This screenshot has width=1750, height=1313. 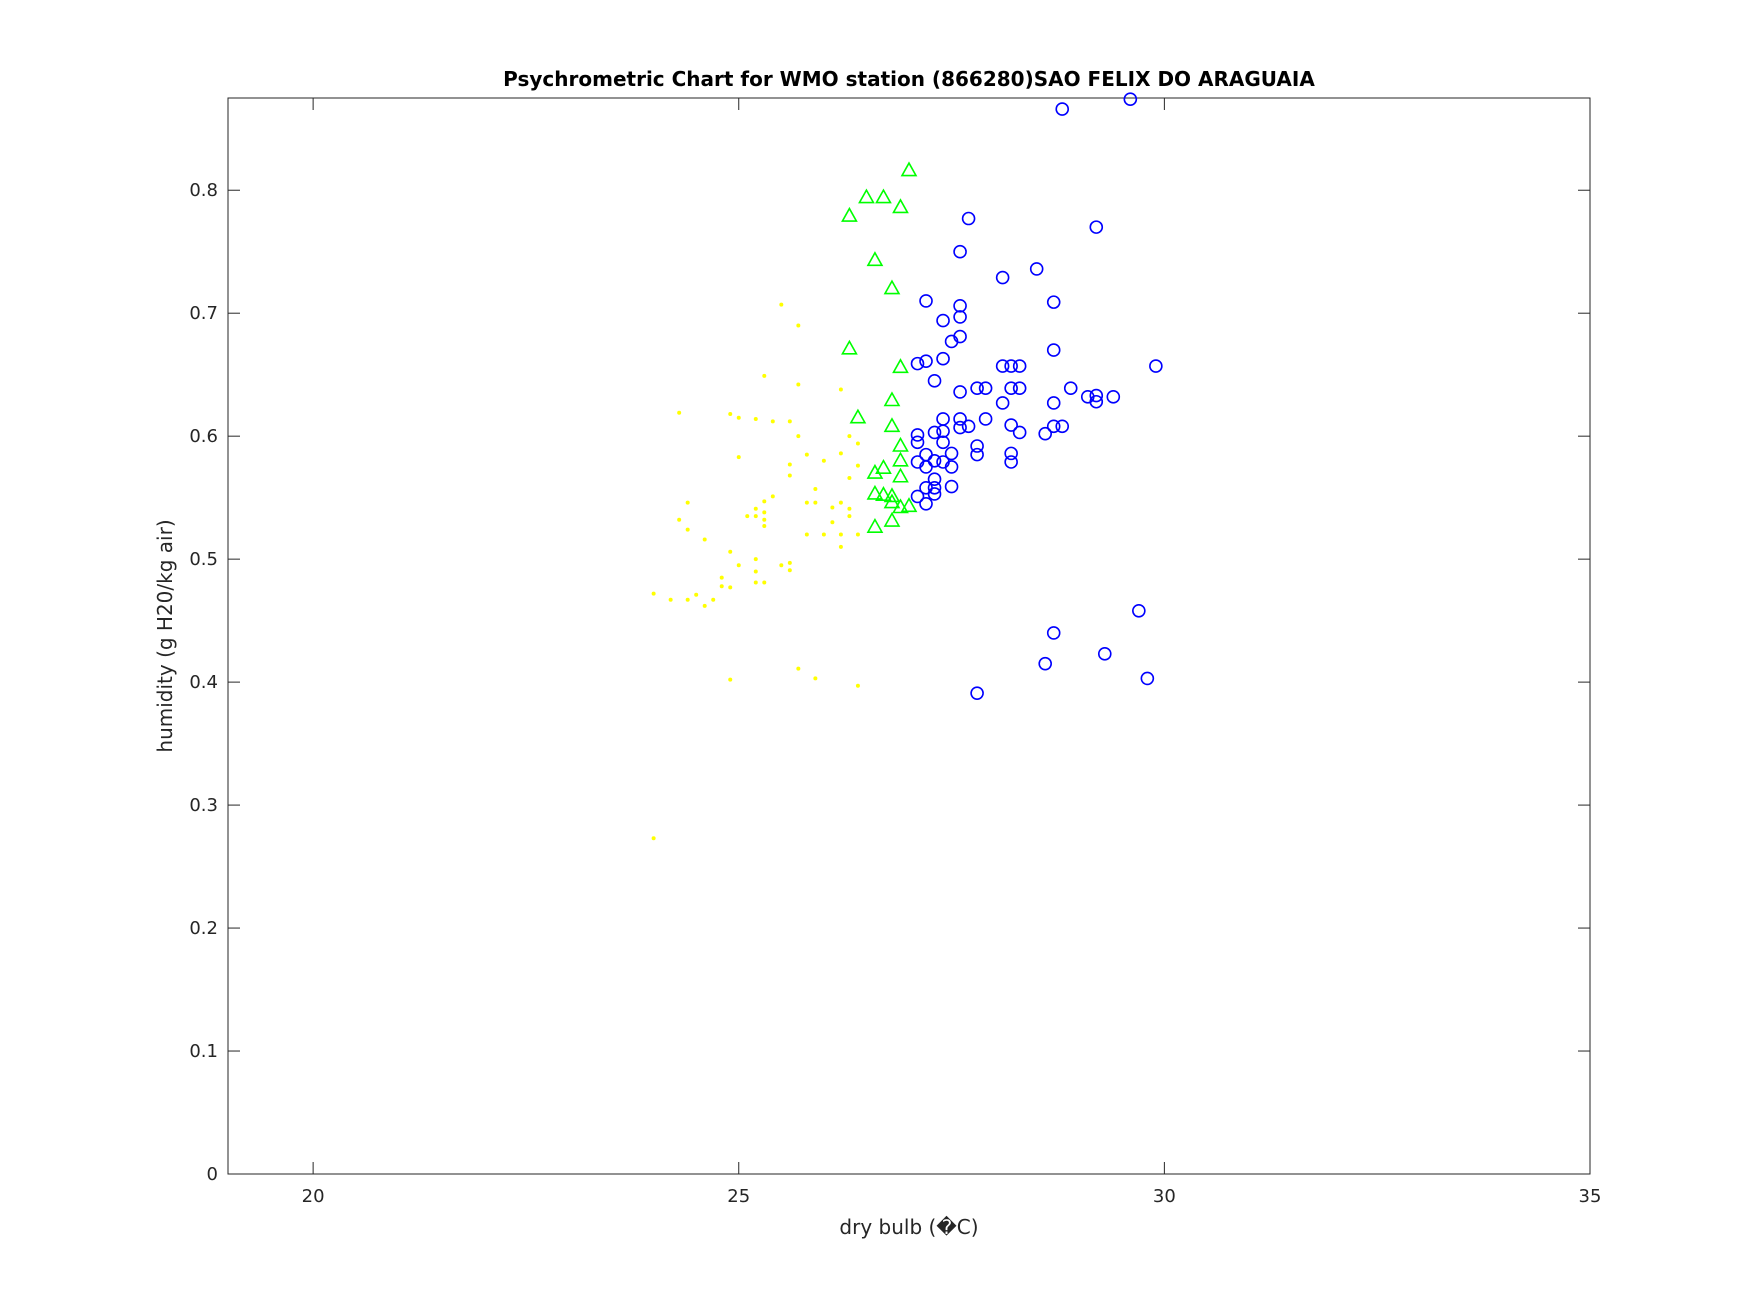 What do you see at coordinates (203, 313) in the screenshot?
I see `y-tick-label: 0.7` at bounding box center [203, 313].